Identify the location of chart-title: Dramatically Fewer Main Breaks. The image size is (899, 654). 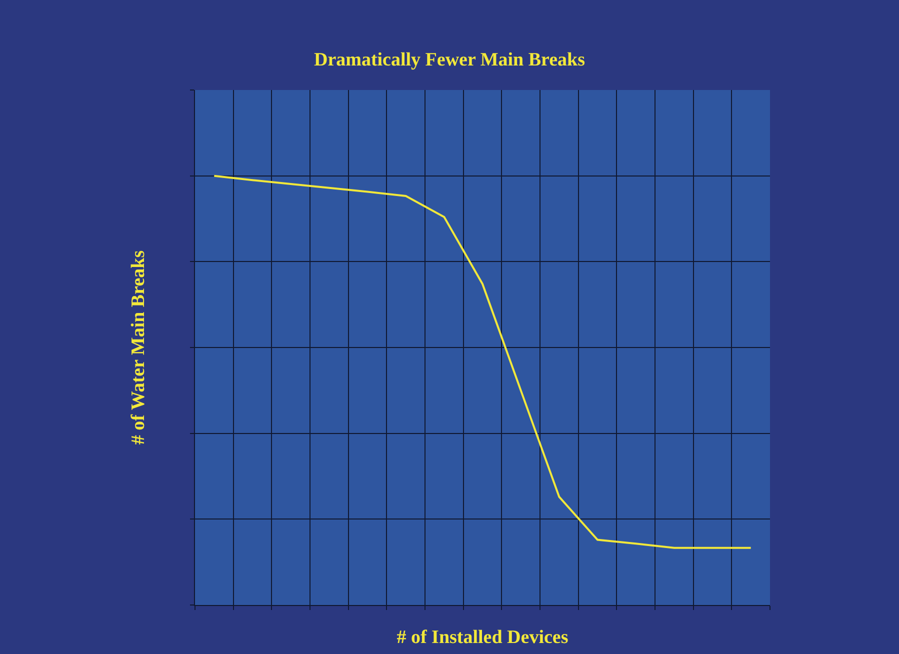
(450, 60).